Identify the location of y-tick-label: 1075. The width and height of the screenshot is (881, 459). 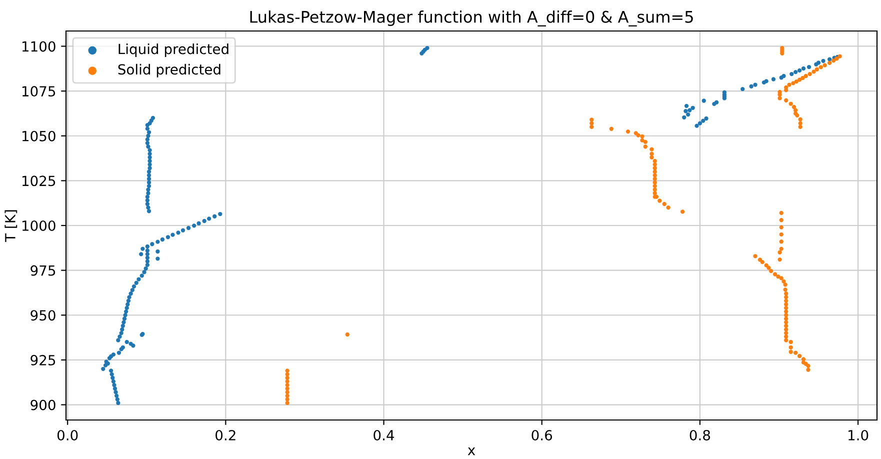
(39, 91).